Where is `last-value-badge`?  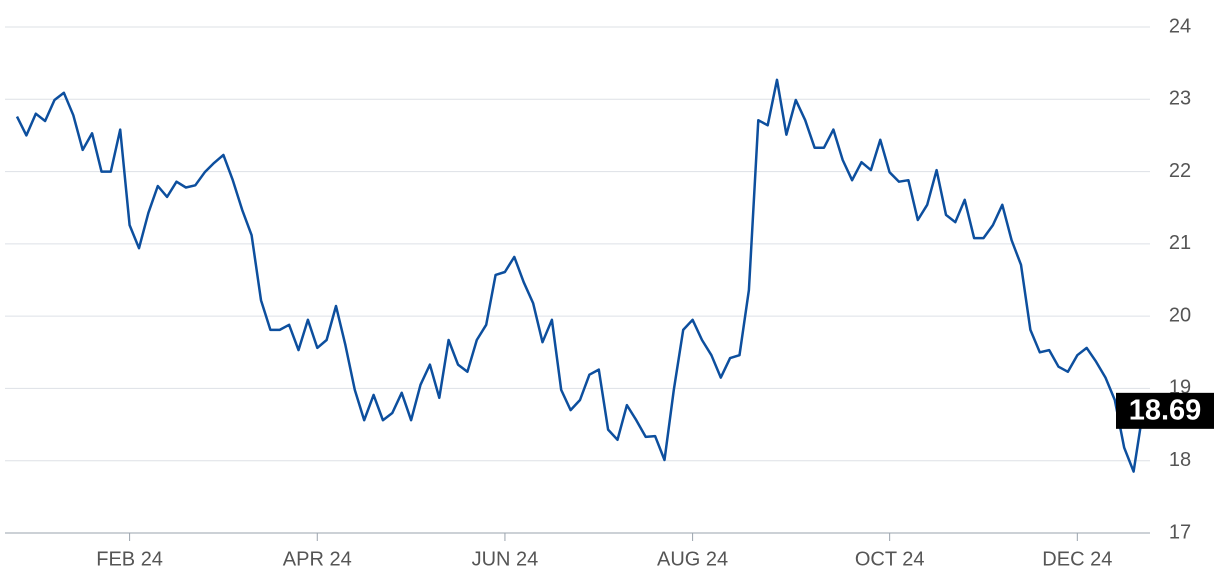 last-value-badge is located at coordinates (1165, 410).